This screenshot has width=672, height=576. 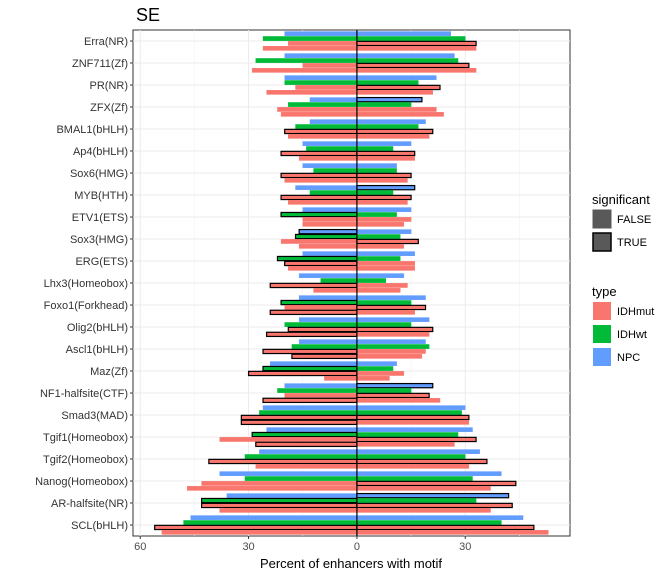 I want to click on legend-label-true: TRUE, so click(x=632, y=243).